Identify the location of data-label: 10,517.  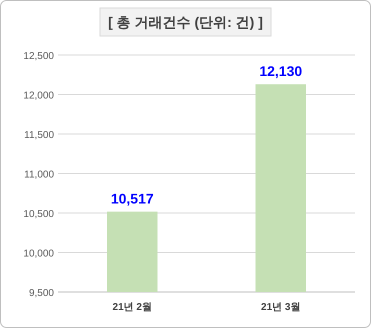
(132, 198).